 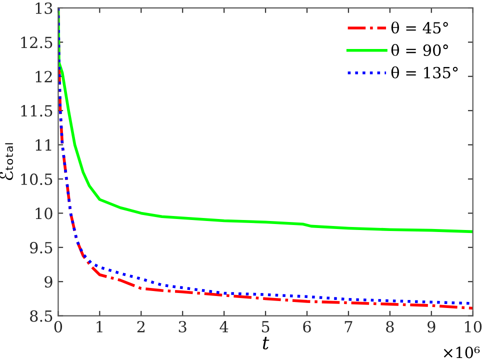 I want to click on x-axis-title: t, so click(x=266, y=343).